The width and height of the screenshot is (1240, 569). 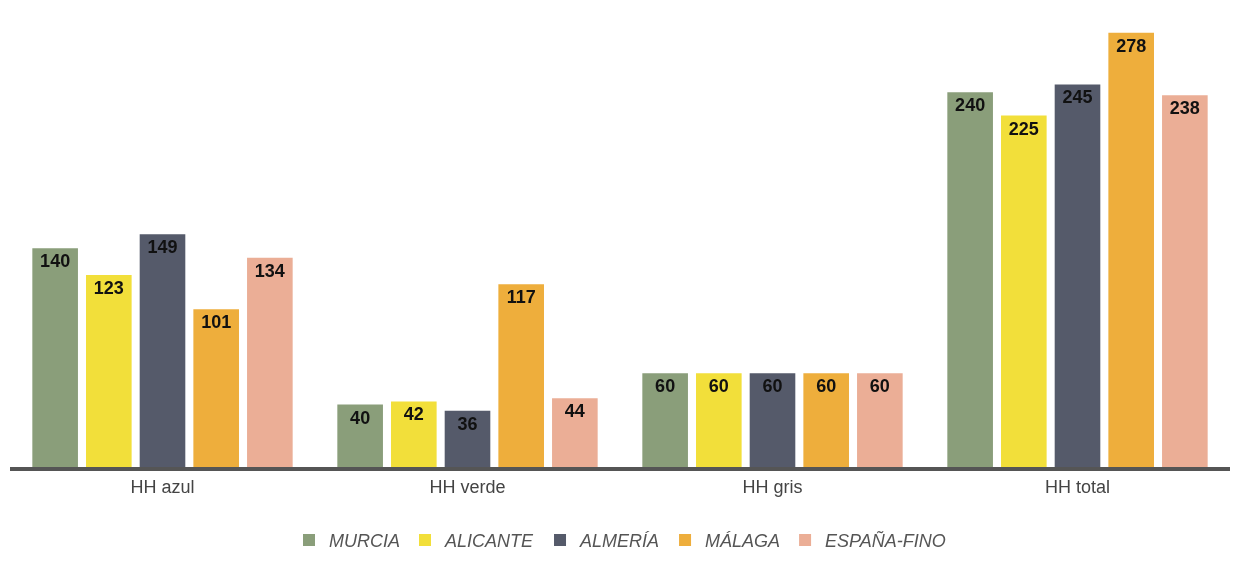 I want to click on data-label: 240, so click(x=970, y=105).